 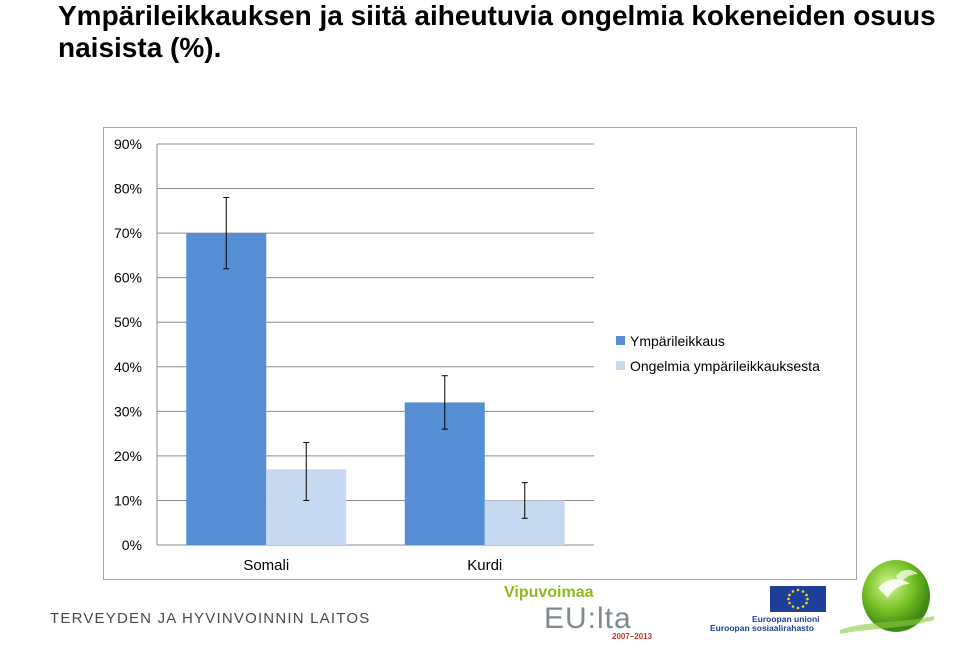 I want to click on x-category-label: Kurdi, so click(x=484, y=565).